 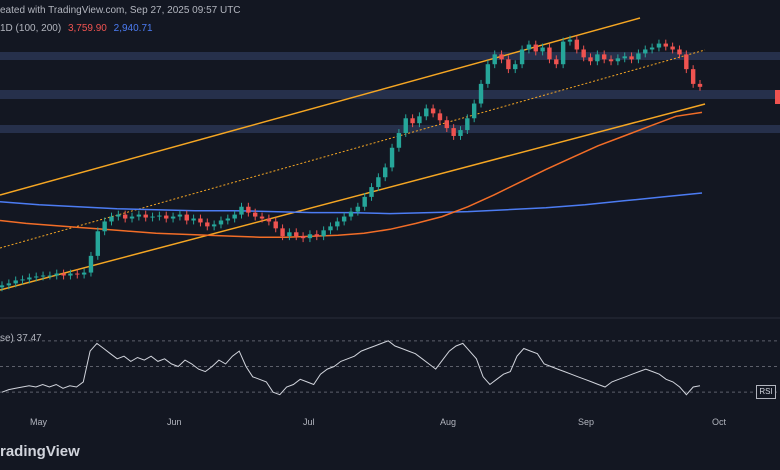 What do you see at coordinates (31, 28) in the screenshot?
I see `ma-label: 1D (100, 200)` at bounding box center [31, 28].